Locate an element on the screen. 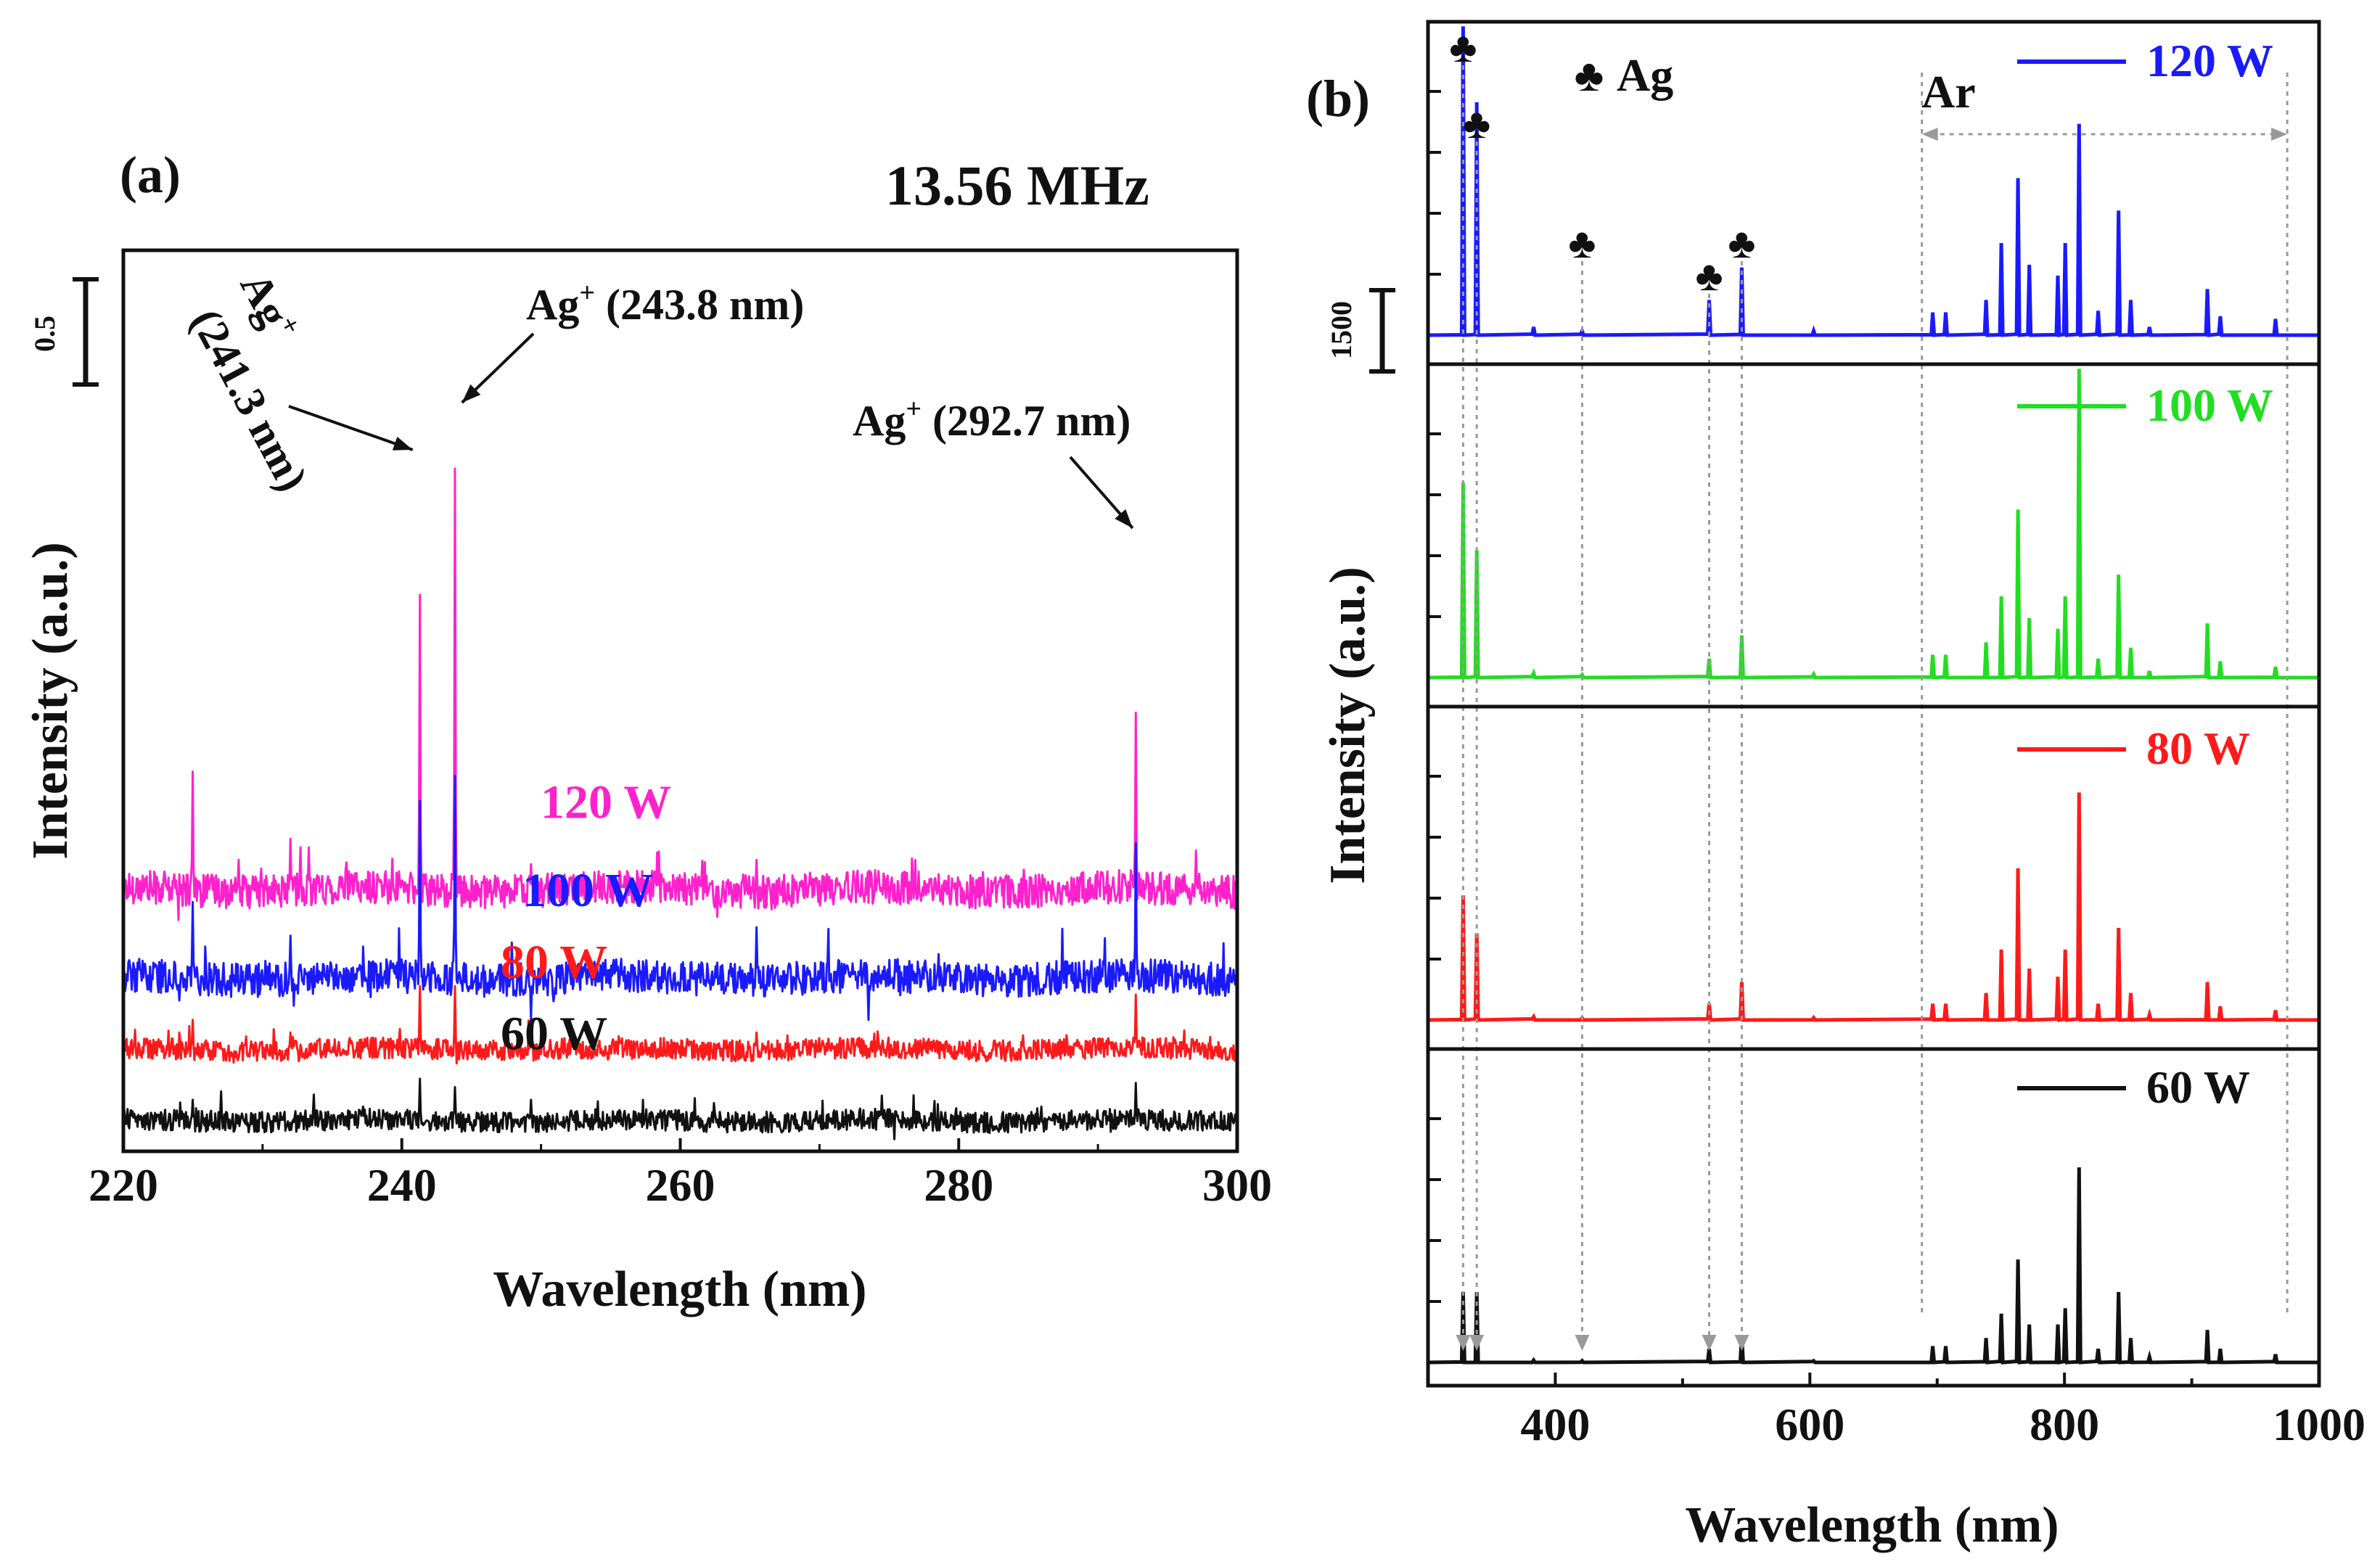  series-b-120-w-line is located at coordinates (1873, 181).